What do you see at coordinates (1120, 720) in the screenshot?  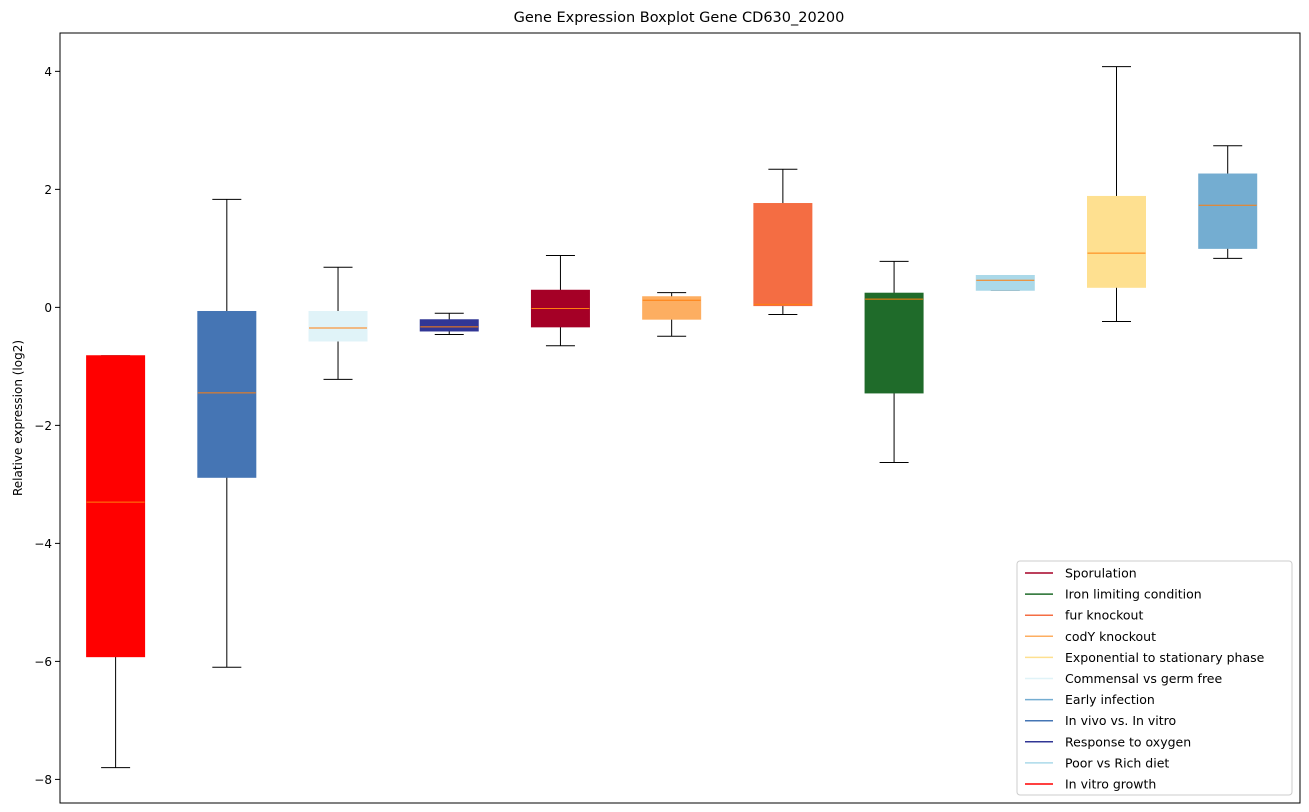 I see `legend-label: In vivo vs. In vitro` at bounding box center [1120, 720].